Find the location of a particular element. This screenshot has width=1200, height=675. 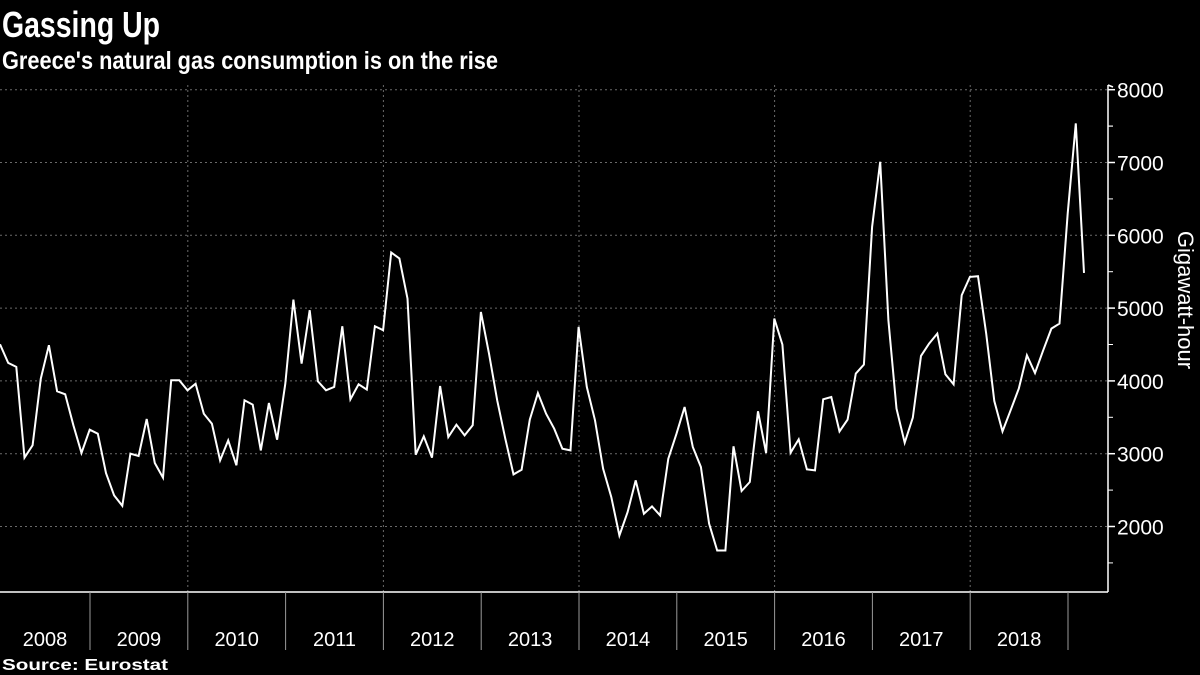

chart-title: Gassing Up is located at coordinates (81, 24).